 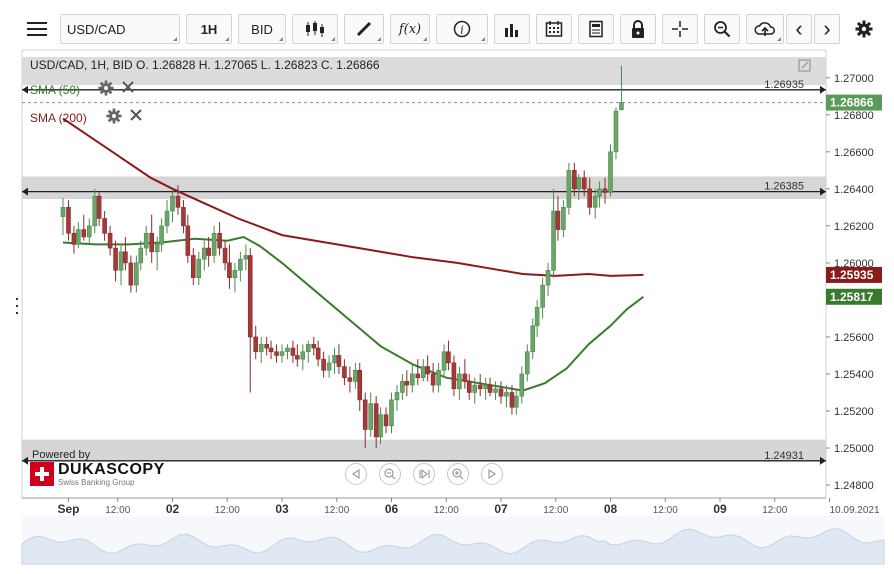 I want to click on symbol-label: USD/CAD, so click(x=96, y=29).